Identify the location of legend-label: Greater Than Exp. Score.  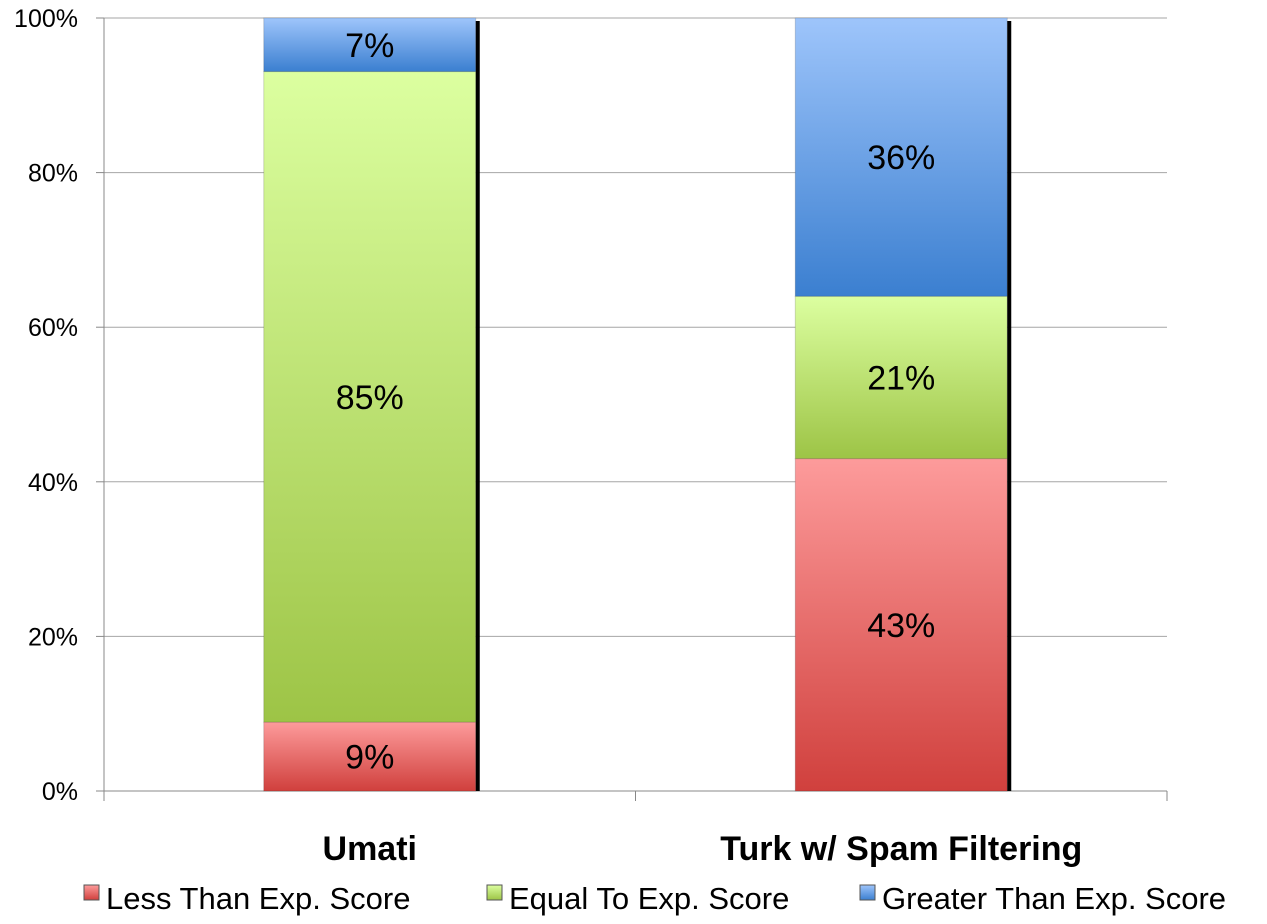
(1054, 898).